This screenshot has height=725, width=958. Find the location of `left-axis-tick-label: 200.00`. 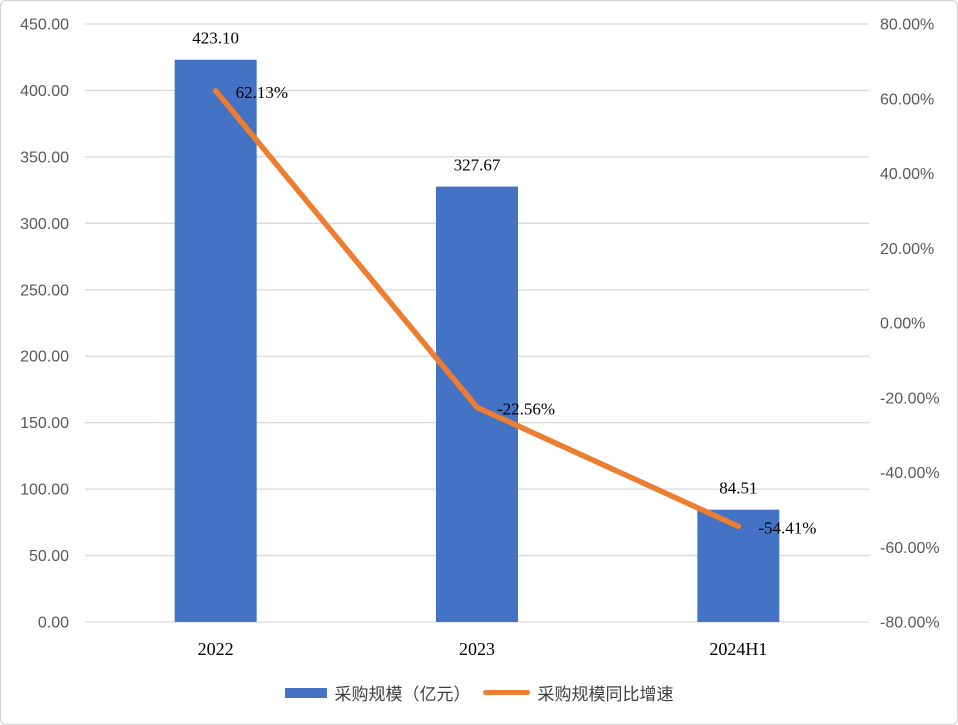

left-axis-tick-label: 200.00 is located at coordinates (44, 357).